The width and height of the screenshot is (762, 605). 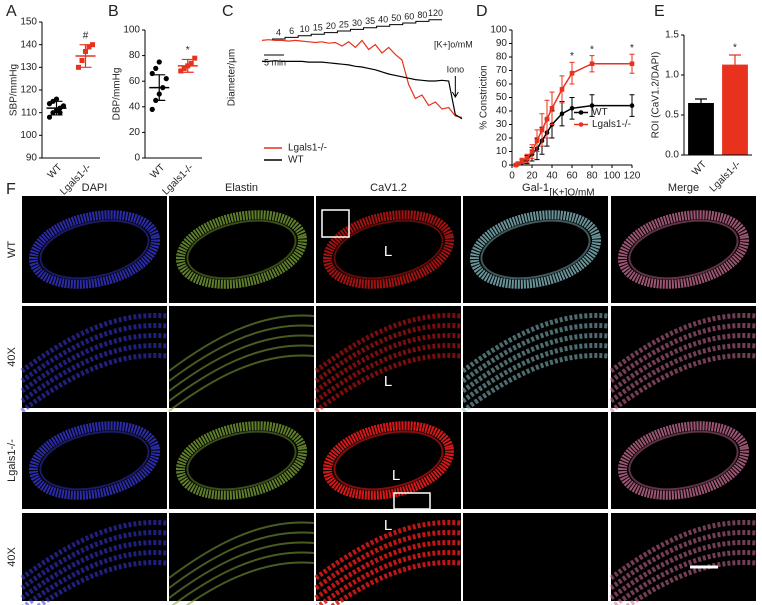 I want to click on y-tick-label: 0.5, so click(x=672, y=115).